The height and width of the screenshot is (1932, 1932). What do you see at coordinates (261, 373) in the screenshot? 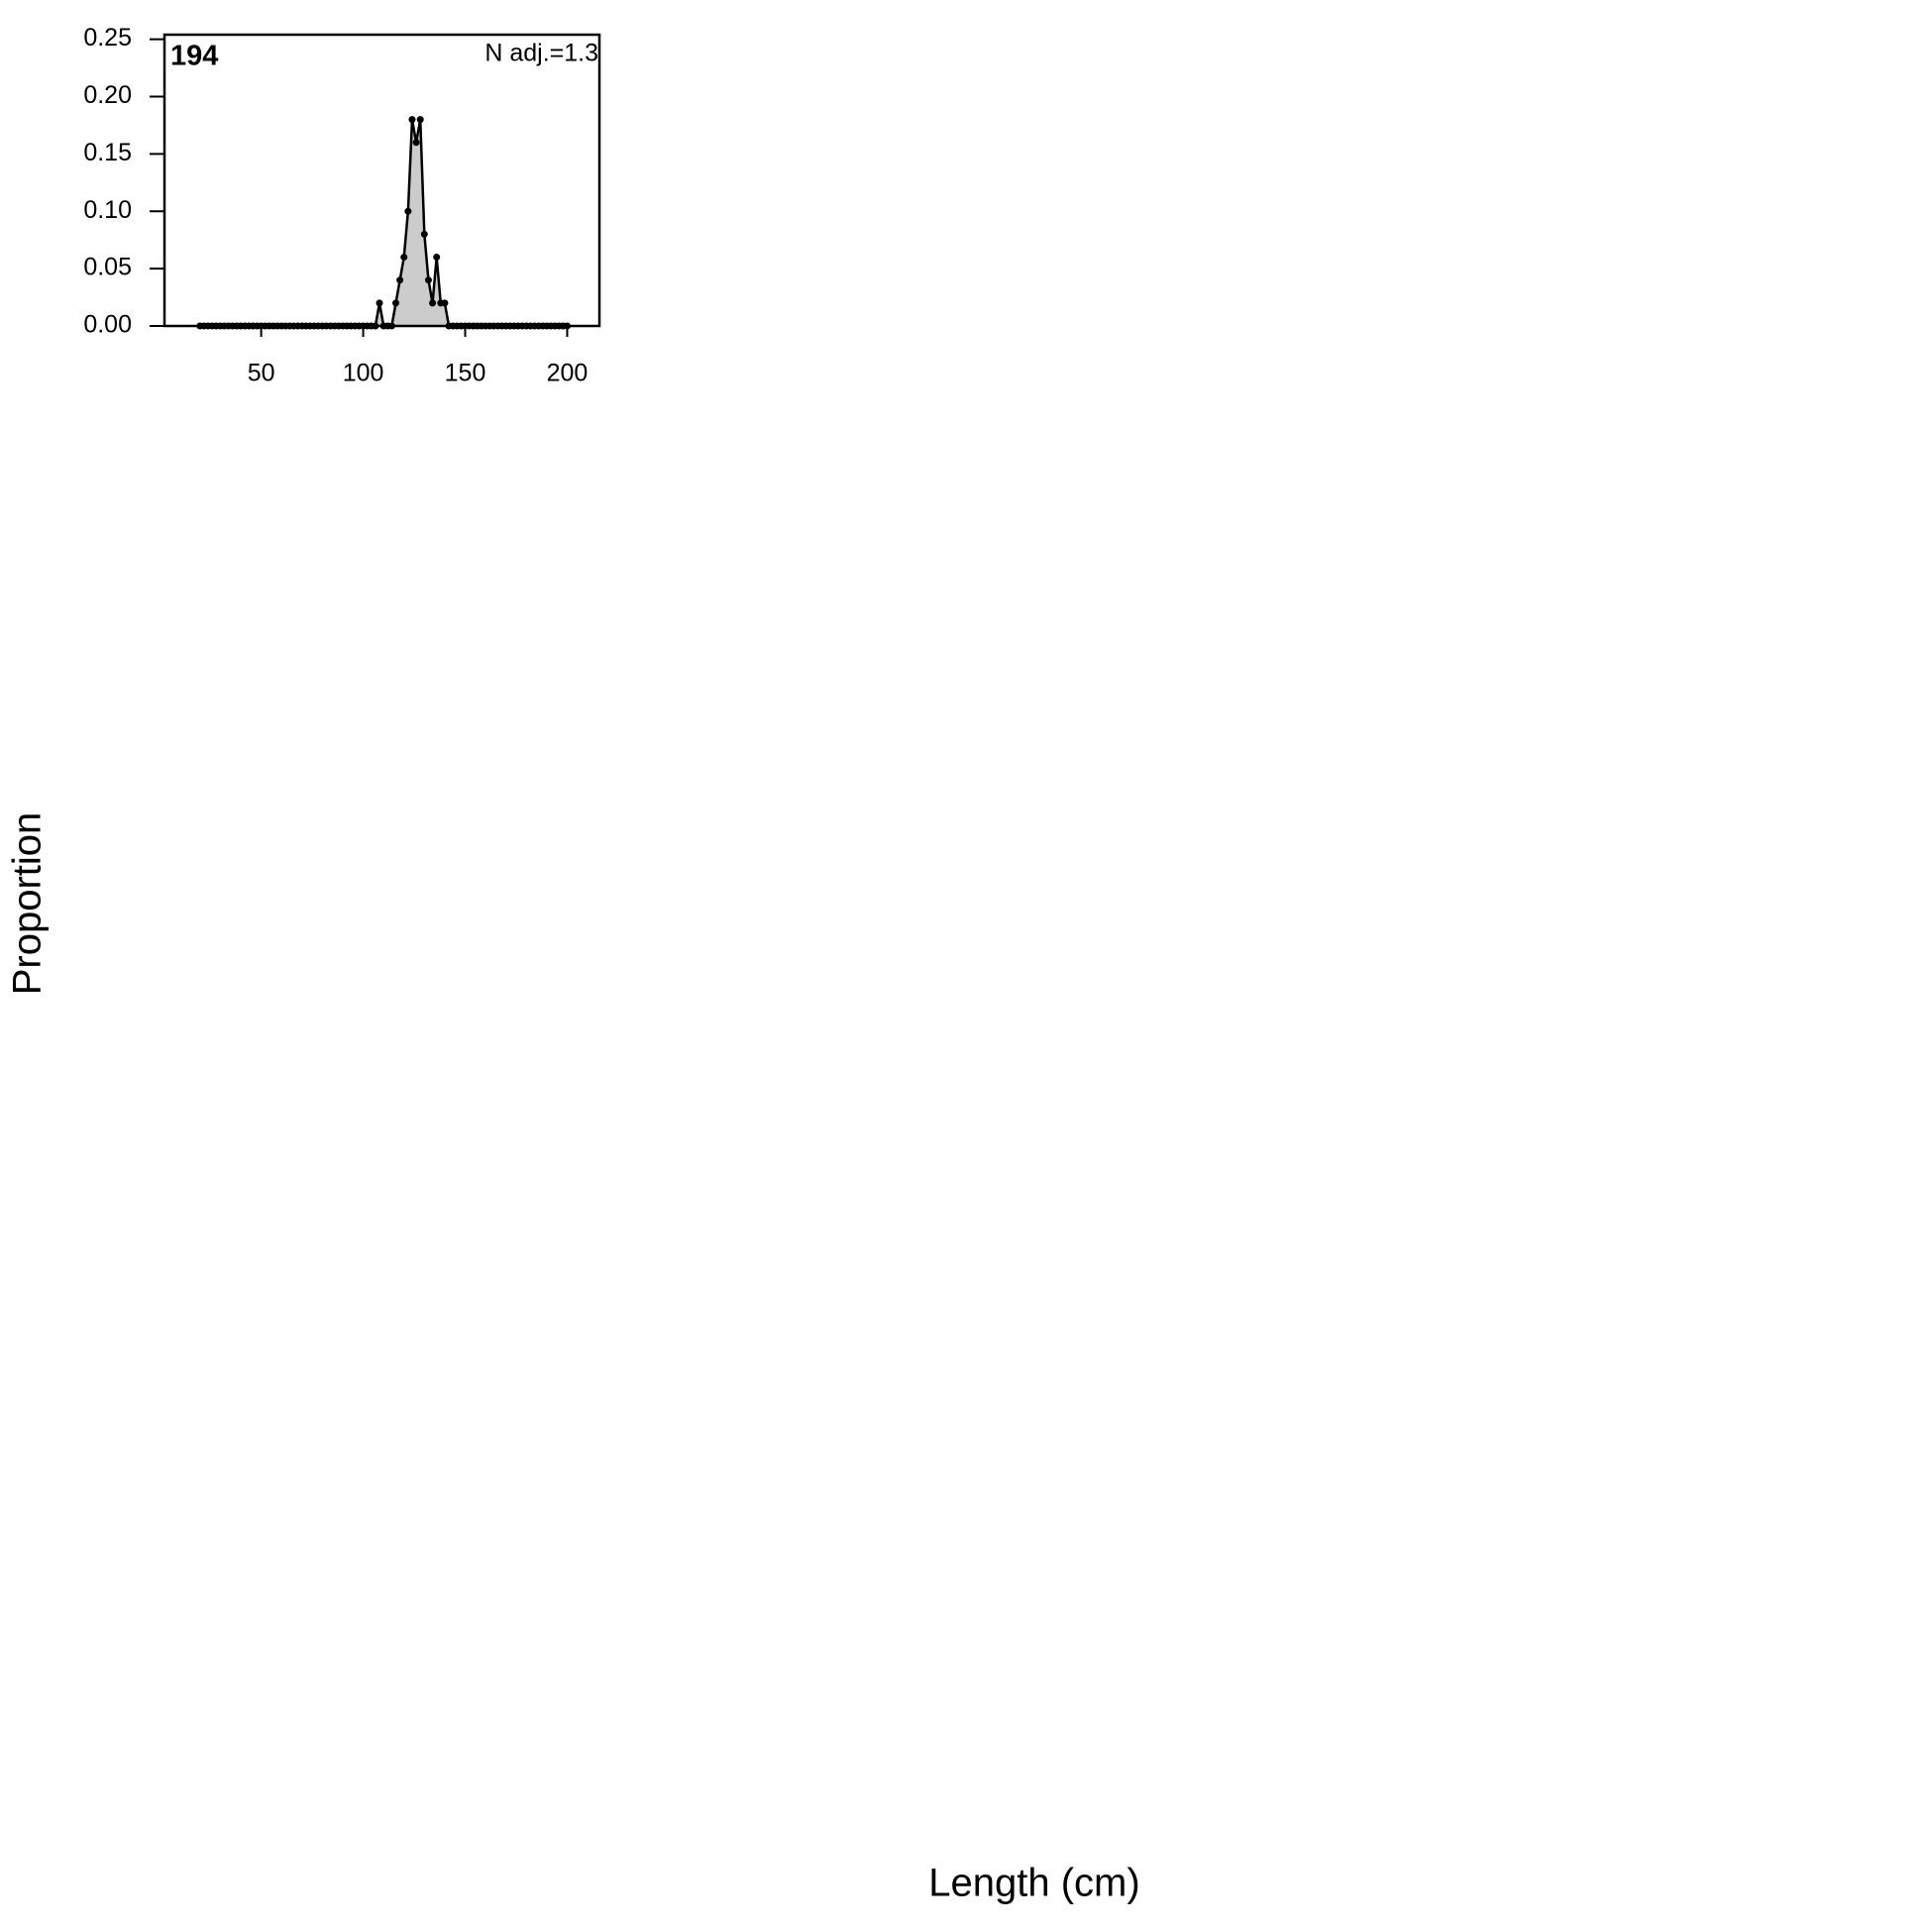
I see `x-tick-label: 50` at bounding box center [261, 373].